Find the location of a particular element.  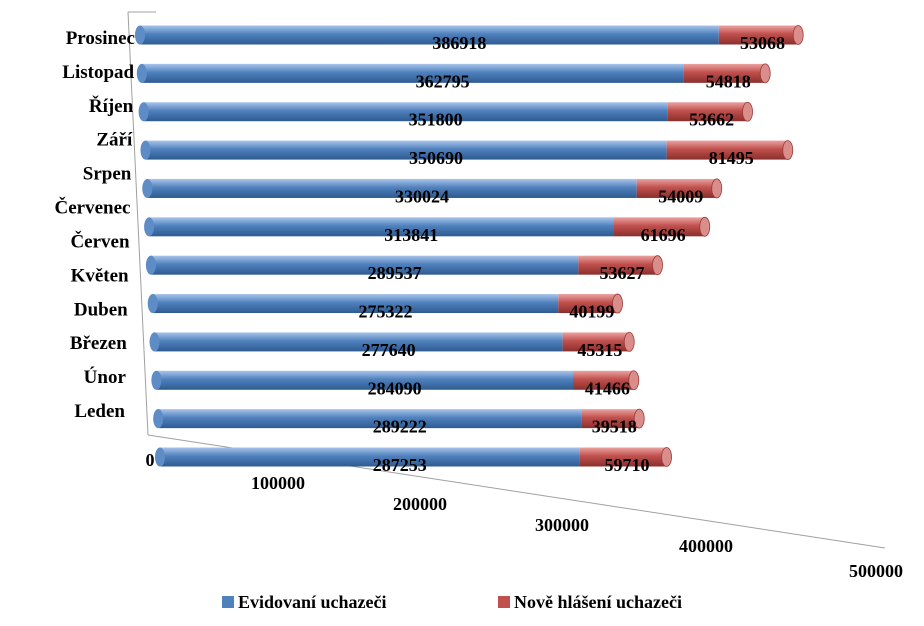

value-label-nove: 39518 is located at coordinates (614, 427).